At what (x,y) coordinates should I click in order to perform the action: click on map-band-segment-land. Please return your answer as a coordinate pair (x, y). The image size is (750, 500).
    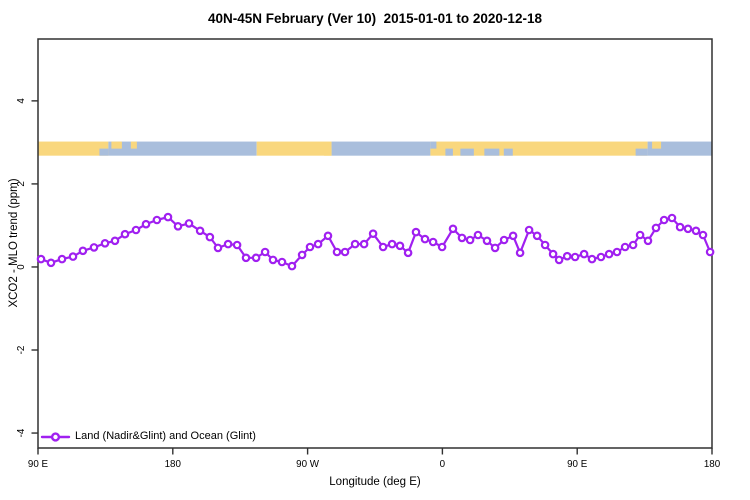
    Looking at the image, I should click on (294, 148).